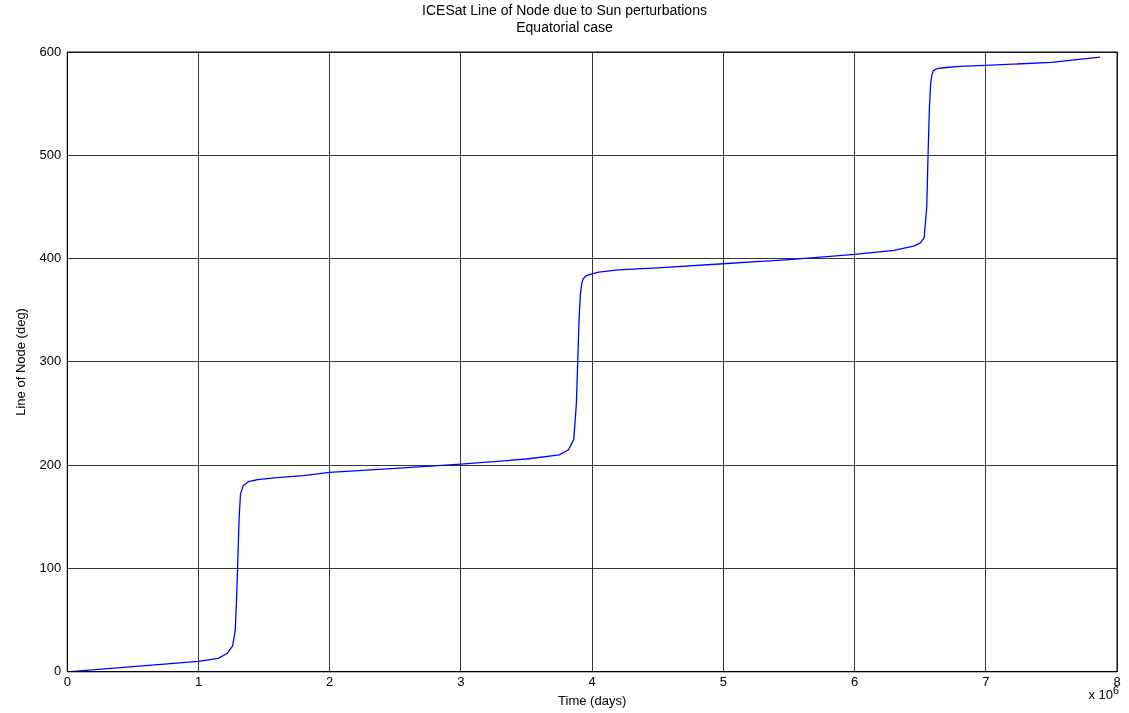 The image size is (1129, 713). What do you see at coordinates (723, 682) in the screenshot?
I see `x-tick-label: 5` at bounding box center [723, 682].